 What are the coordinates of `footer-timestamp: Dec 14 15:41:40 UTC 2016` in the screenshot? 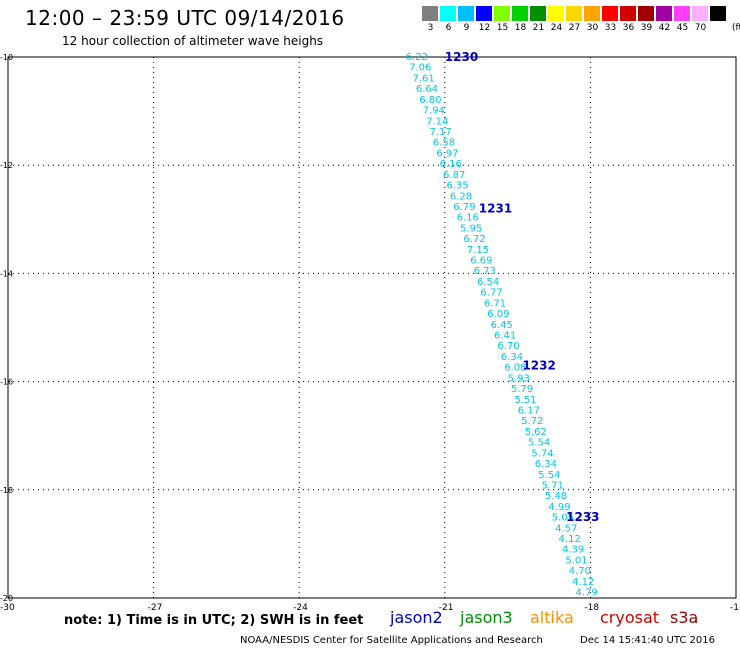 It's located at (647, 640).